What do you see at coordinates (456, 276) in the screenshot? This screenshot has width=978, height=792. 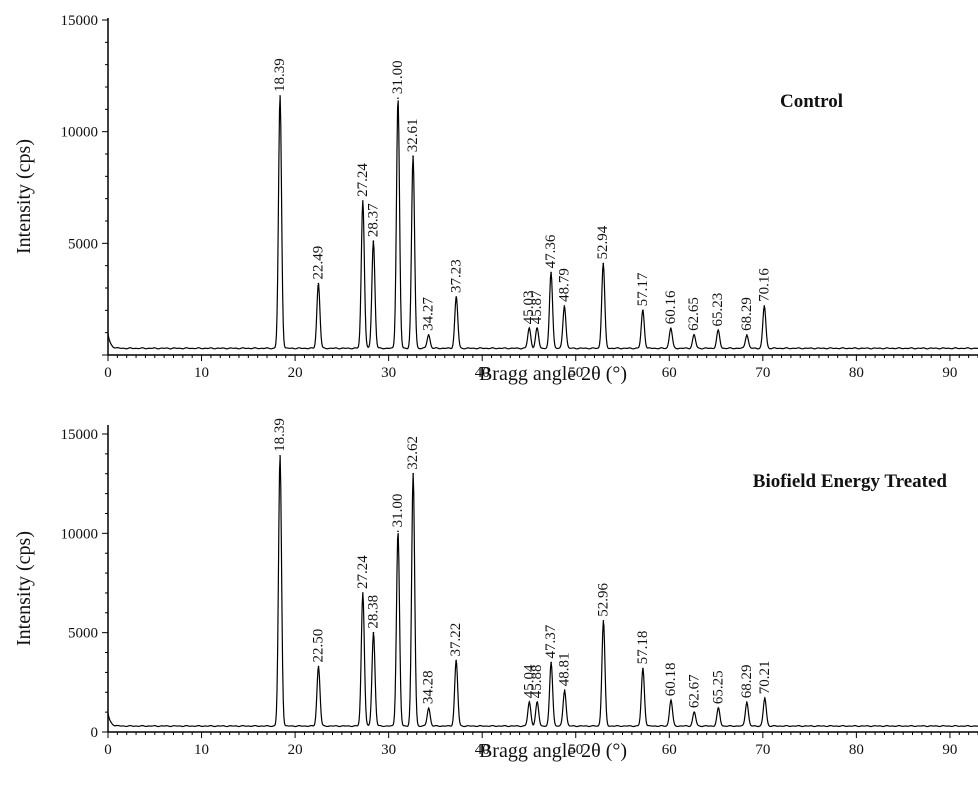 I see `peak-label: 37.23` at bounding box center [456, 276].